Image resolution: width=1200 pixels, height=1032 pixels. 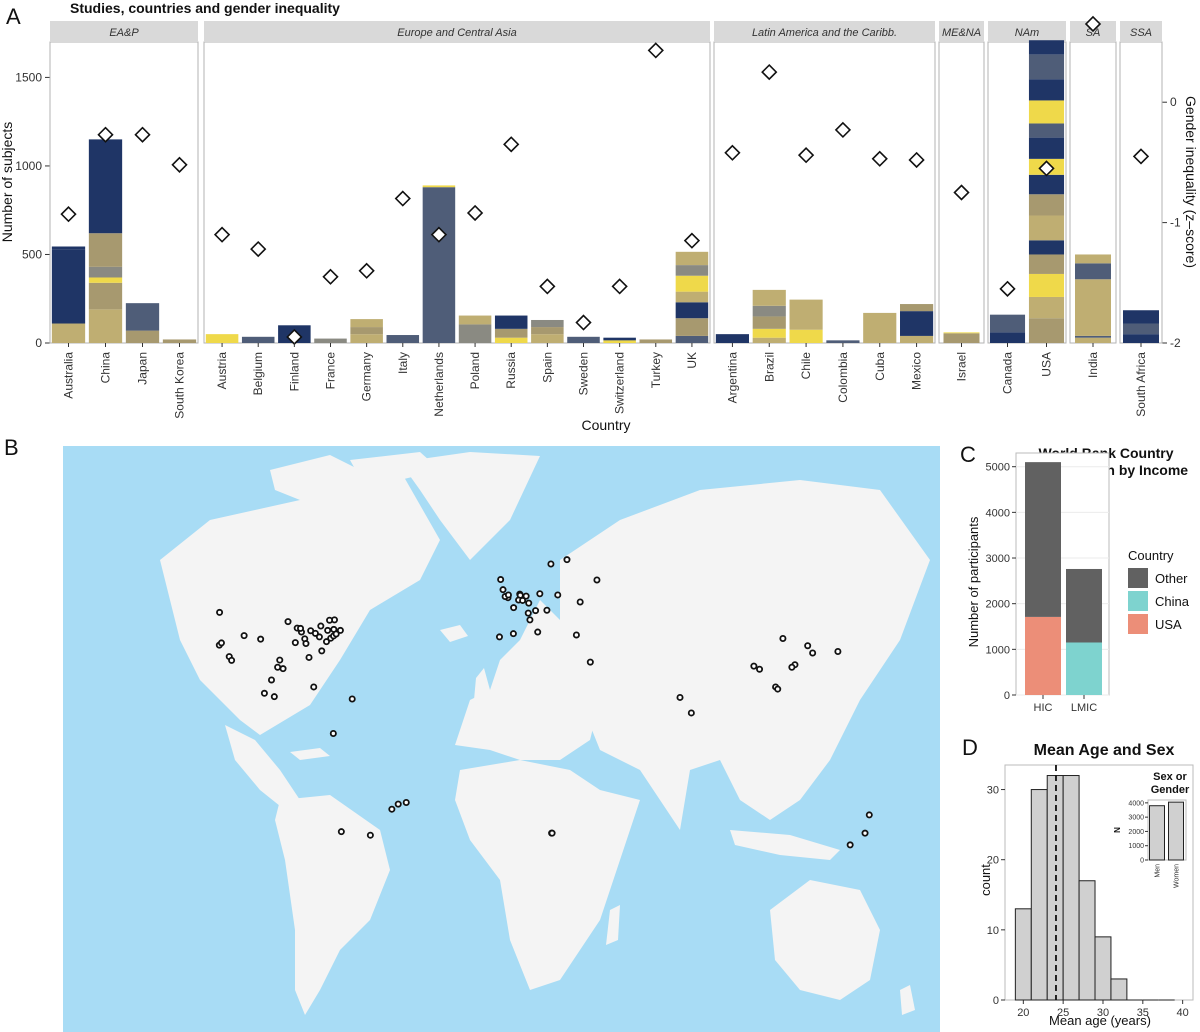 I want to click on x-tick-label: France, so click(x=331, y=371).